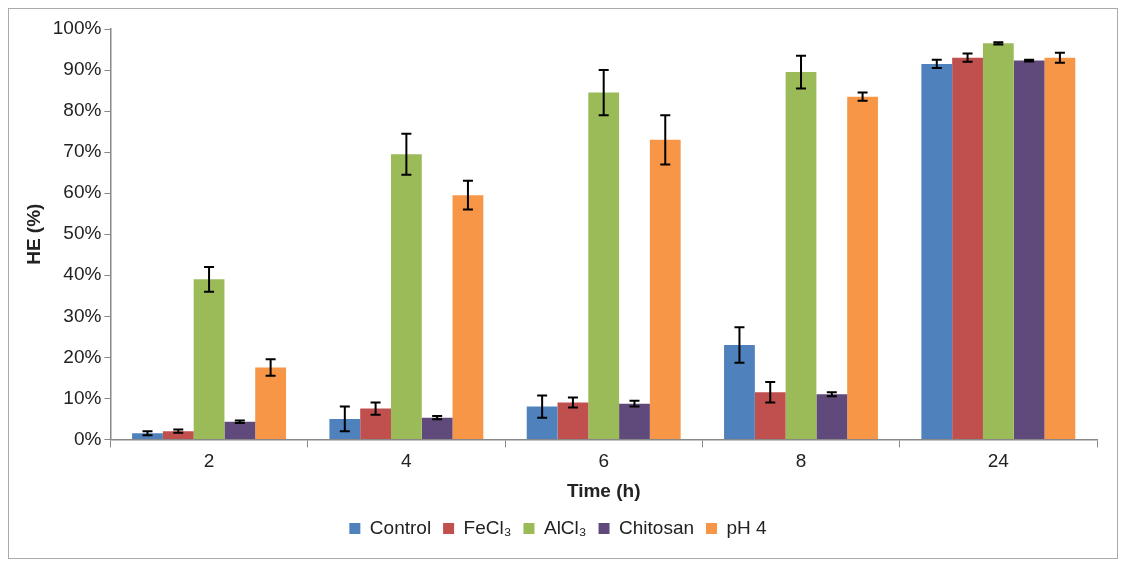 This screenshot has width=1126, height=567. I want to click on y-tick-label: 40%, so click(82, 274).